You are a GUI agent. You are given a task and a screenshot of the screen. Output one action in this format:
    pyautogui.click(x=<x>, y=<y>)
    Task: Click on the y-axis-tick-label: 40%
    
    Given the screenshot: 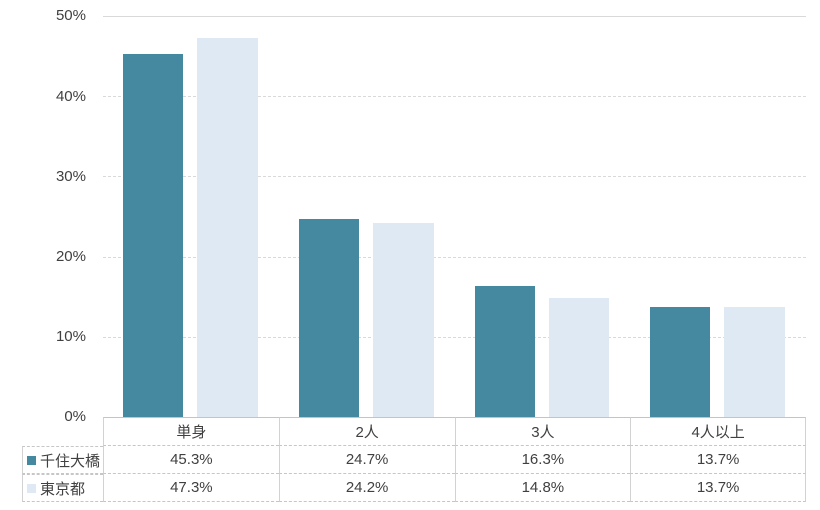 What is the action you would take?
    pyautogui.click(x=70, y=96)
    